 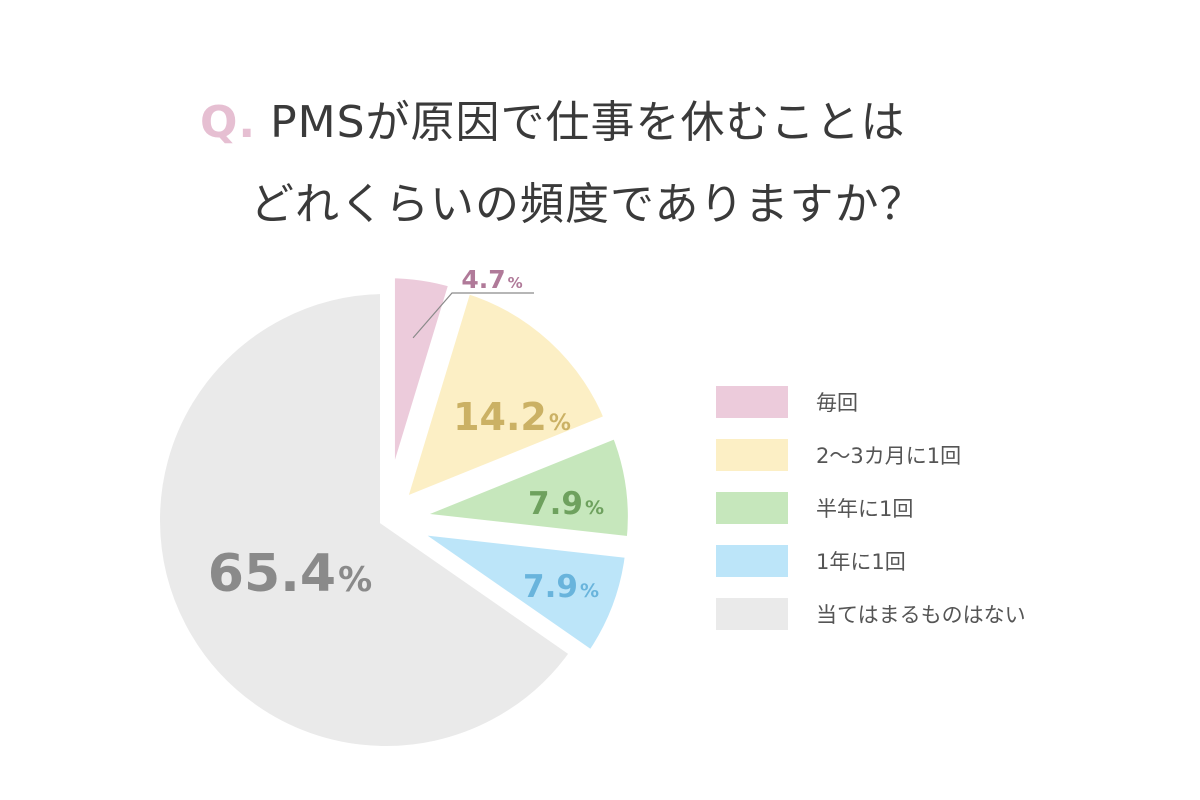 What do you see at coordinates (588, 122) in the screenshot?
I see `question-text-1: PMSが原因で仕事を休むことは` at bounding box center [588, 122].